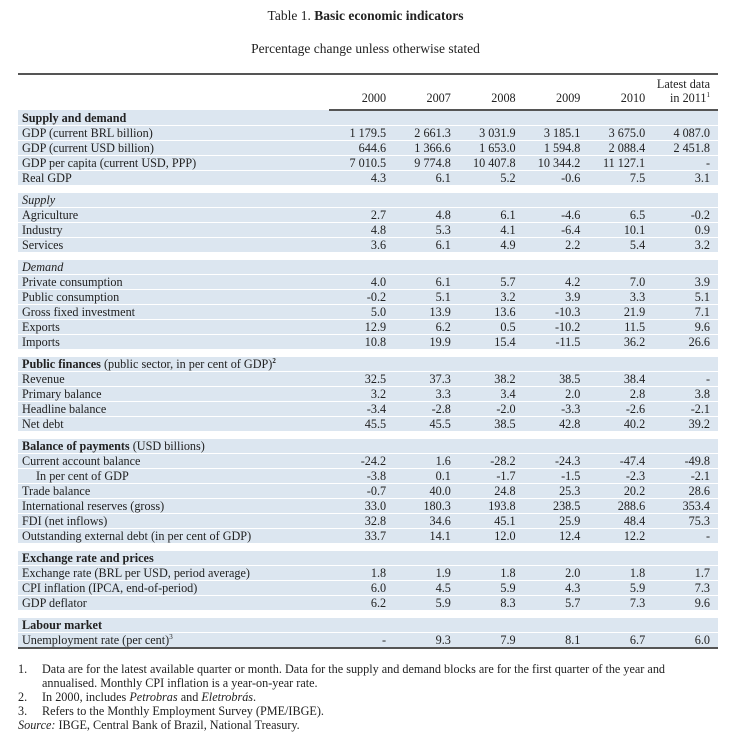  What do you see at coordinates (362, 312) in the screenshot?
I see `value-cell-2000: 5.0` at bounding box center [362, 312].